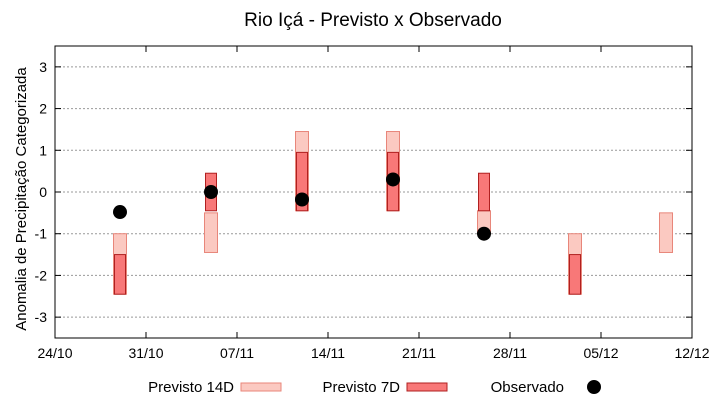 This screenshot has height=405, width=720. What do you see at coordinates (361, 387) in the screenshot?
I see `legend-label-previsto-7d: Previsto 7D` at bounding box center [361, 387].